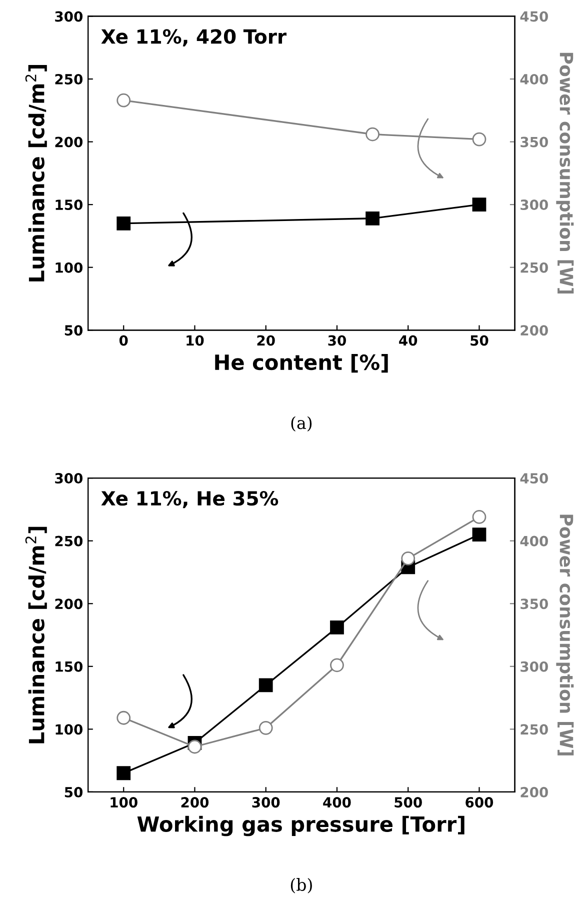 This screenshot has height=902, width=587. I want to click on x-tick-label: 10, so click(195, 340).